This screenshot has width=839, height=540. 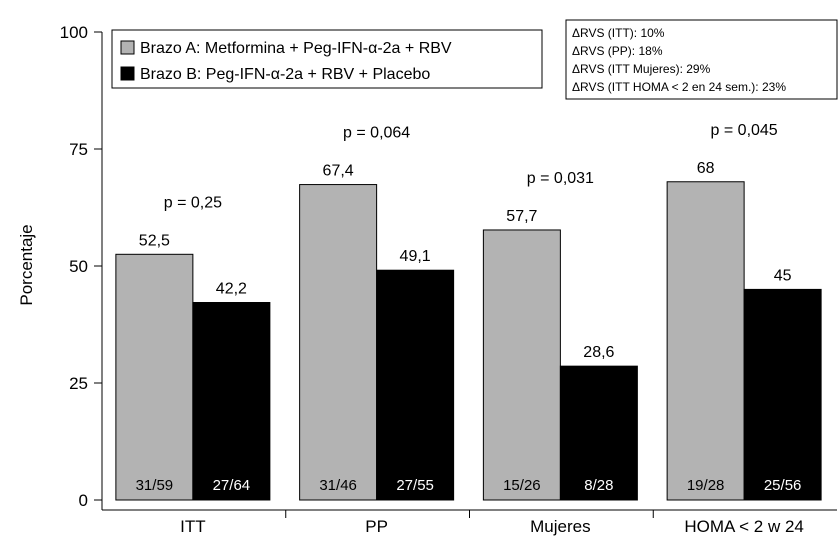 I want to click on y-tick-label: 100, so click(x=74, y=32).